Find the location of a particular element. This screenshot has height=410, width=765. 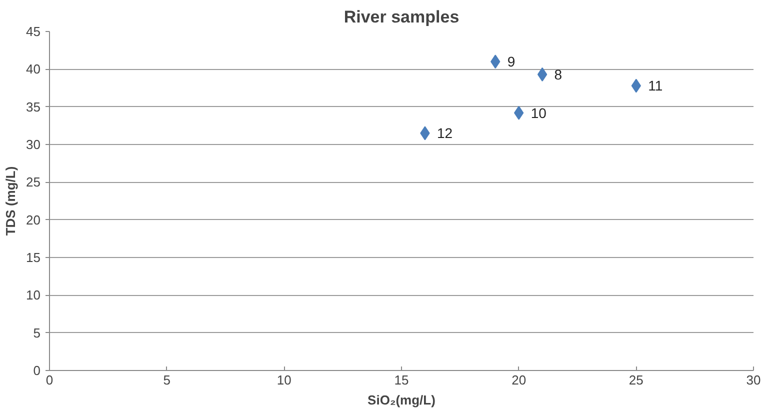

x-axis-title: SiO₂(mg/L) is located at coordinates (402, 400).